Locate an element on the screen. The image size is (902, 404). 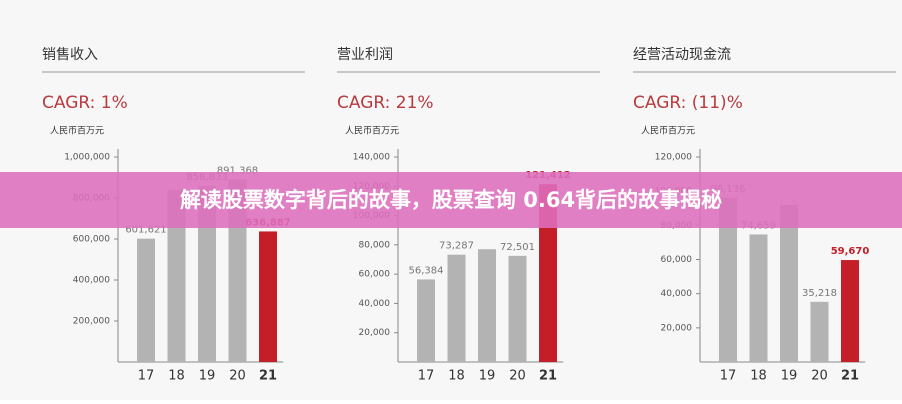
y-tick-label: 600,000 is located at coordinates (91, 240).